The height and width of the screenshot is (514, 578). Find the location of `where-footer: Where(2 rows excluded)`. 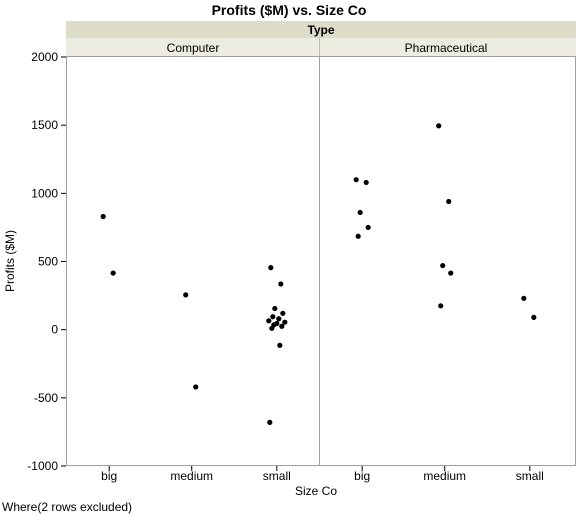

where-footer: Where(2 rows excluded) is located at coordinates (67, 507).